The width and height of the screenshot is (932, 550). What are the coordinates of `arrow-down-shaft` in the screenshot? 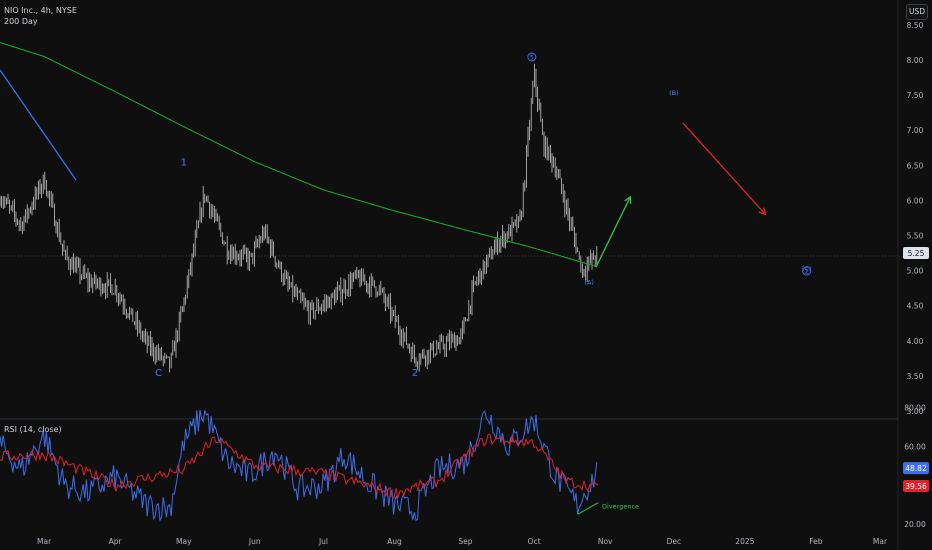 It's located at (724, 168).